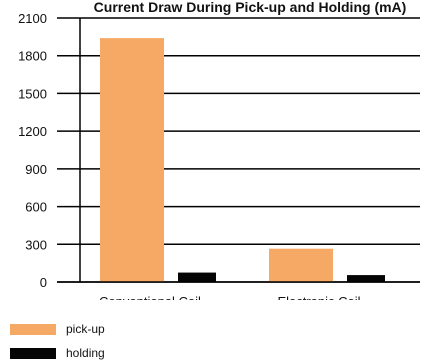 The height and width of the screenshot is (364, 424). I want to click on y-tick-label: 0, so click(43, 282).